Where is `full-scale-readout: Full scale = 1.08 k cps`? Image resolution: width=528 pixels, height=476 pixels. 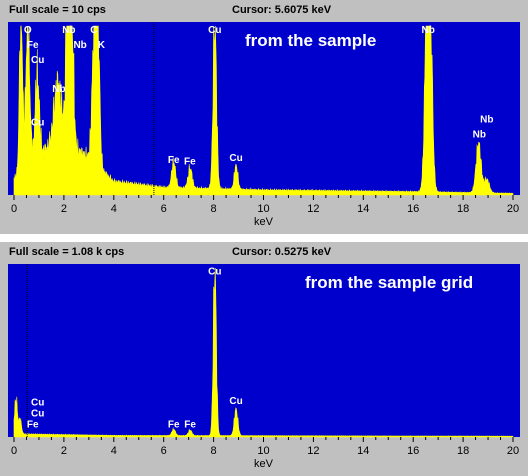 full-scale-readout: Full scale = 1.08 k cps is located at coordinates (67, 252).